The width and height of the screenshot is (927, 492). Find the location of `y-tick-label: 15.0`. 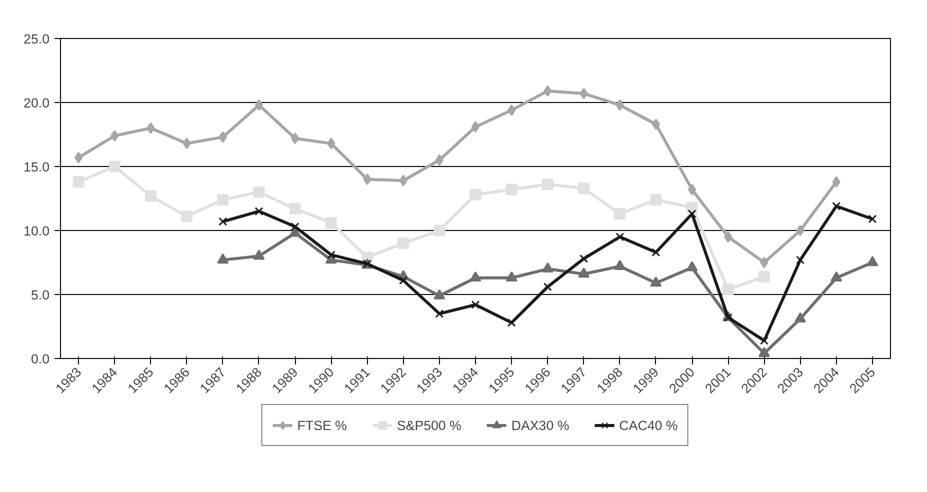

y-tick-label: 15.0 is located at coordinates (37, 167).